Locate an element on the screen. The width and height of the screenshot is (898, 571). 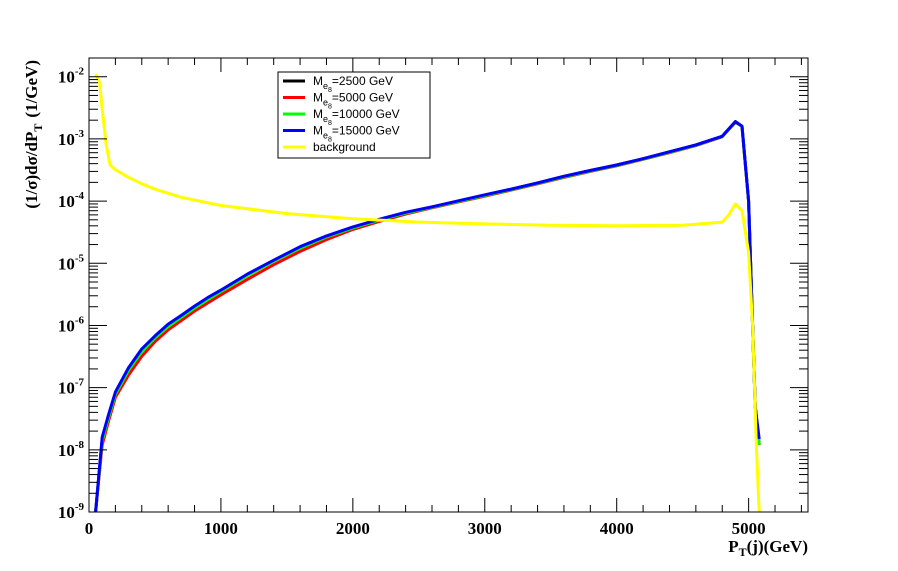
x-axis-title: PT(j)(GeV) is located at coordinates (768, 548).